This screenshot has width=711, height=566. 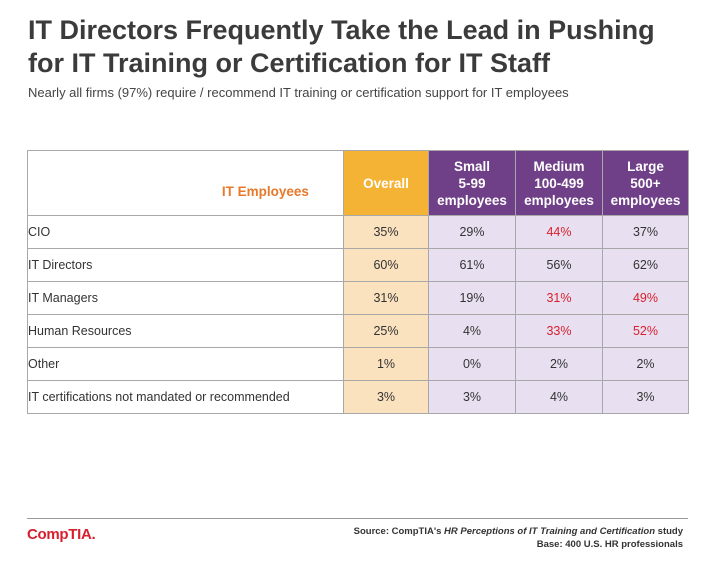 I want to click on value-cell-large: 37%, so click(x=645, y=232).